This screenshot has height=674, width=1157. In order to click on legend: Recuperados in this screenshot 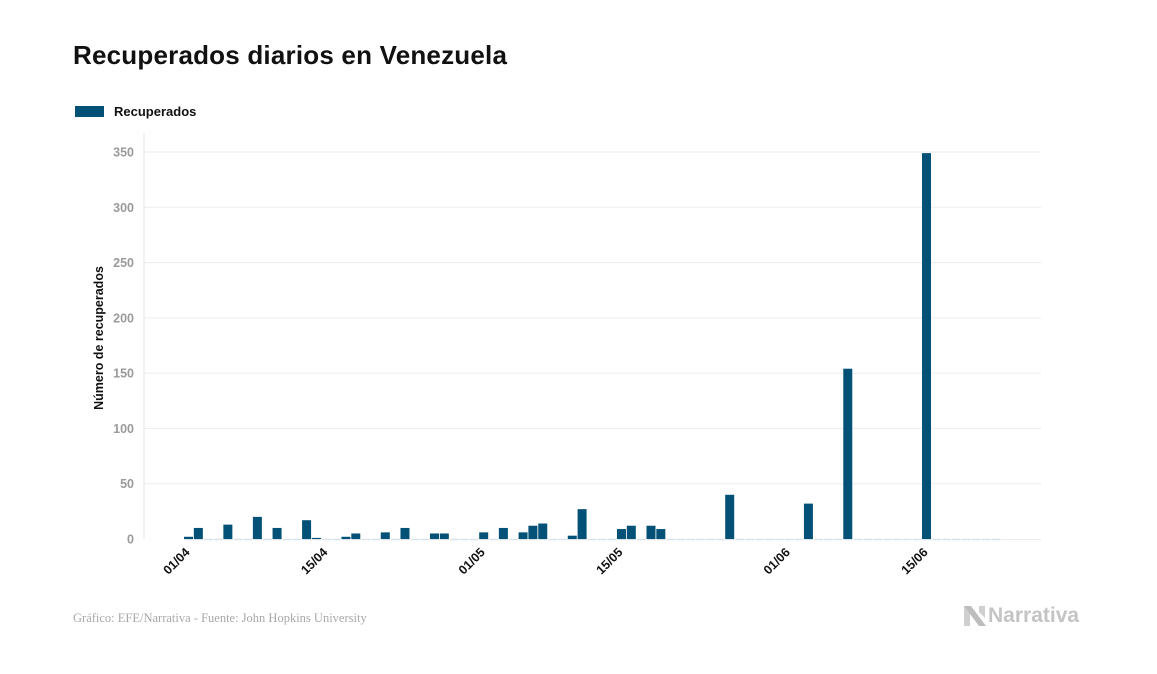, I will do `click(135, 111)`.